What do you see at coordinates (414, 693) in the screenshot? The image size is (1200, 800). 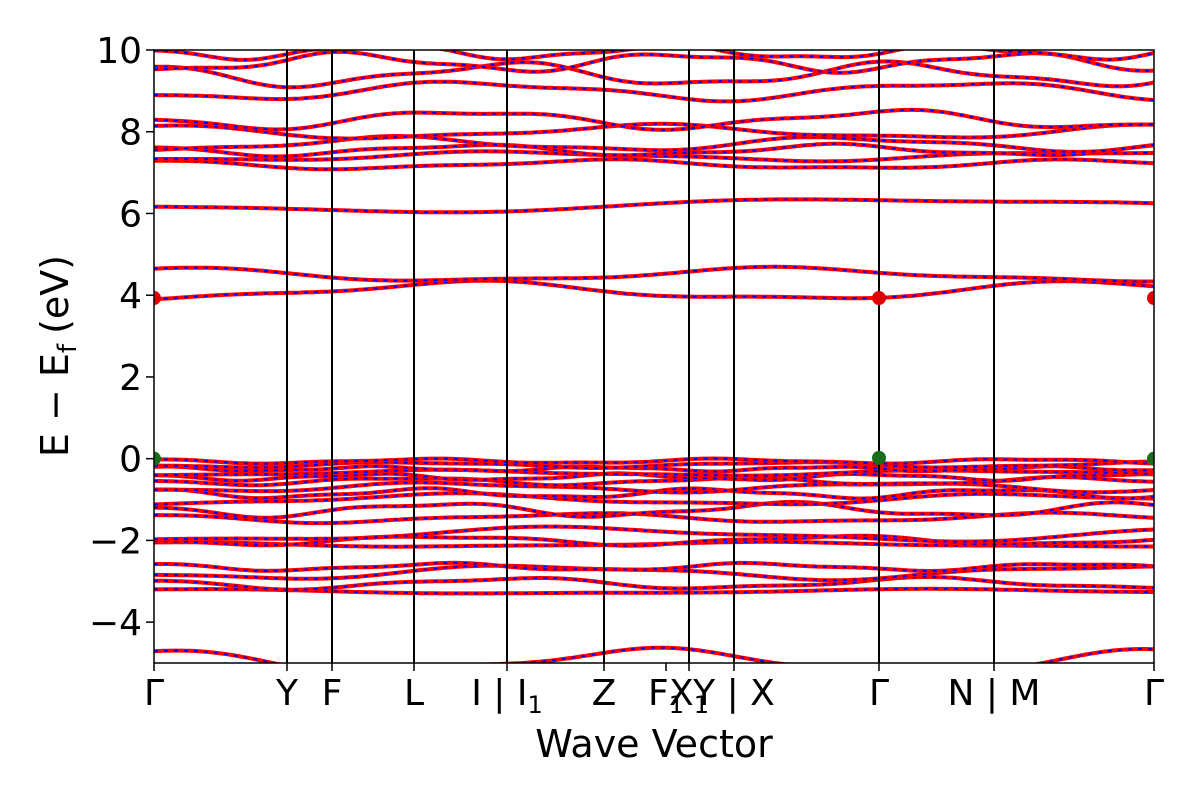 I see `x-tick-label: L` at bounding box center [414, 693].